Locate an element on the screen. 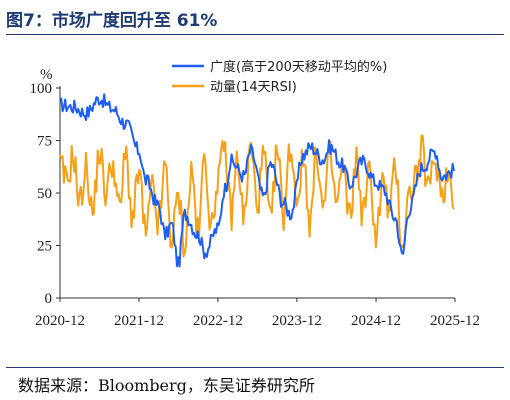 The image size is (510, 400). source-rule is located at coordinates (255, 367).